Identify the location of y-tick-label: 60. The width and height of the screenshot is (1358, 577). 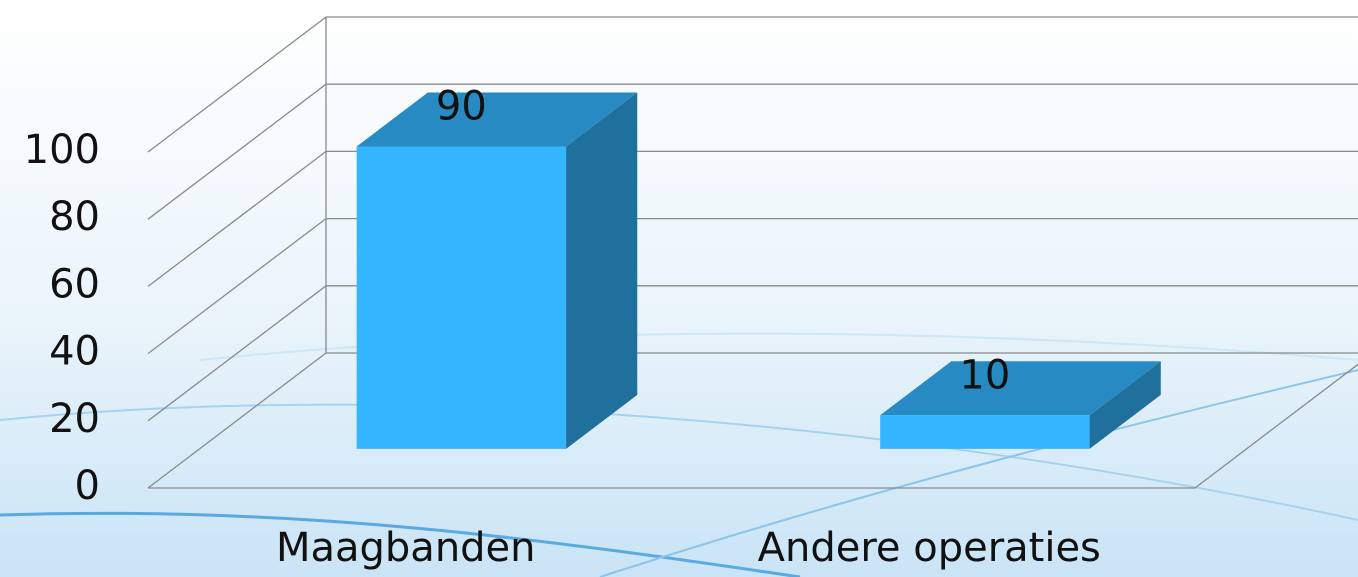
(74, 284).